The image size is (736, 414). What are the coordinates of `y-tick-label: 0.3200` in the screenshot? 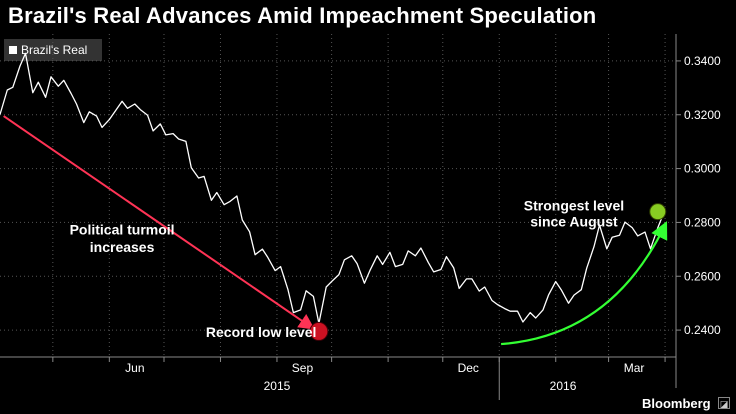 It's located at (702, 115).